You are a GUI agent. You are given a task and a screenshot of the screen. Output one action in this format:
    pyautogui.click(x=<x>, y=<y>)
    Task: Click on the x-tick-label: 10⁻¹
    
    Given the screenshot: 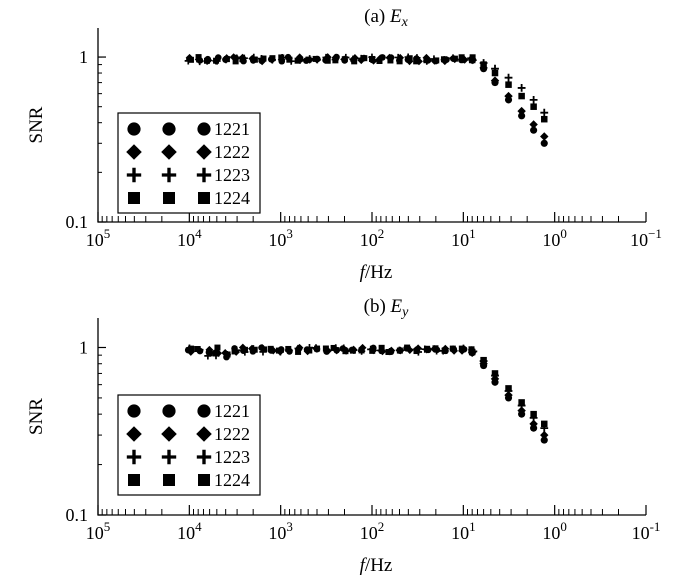 What is the action you would take?
    pyautogui.click(x=646, y=238)
    